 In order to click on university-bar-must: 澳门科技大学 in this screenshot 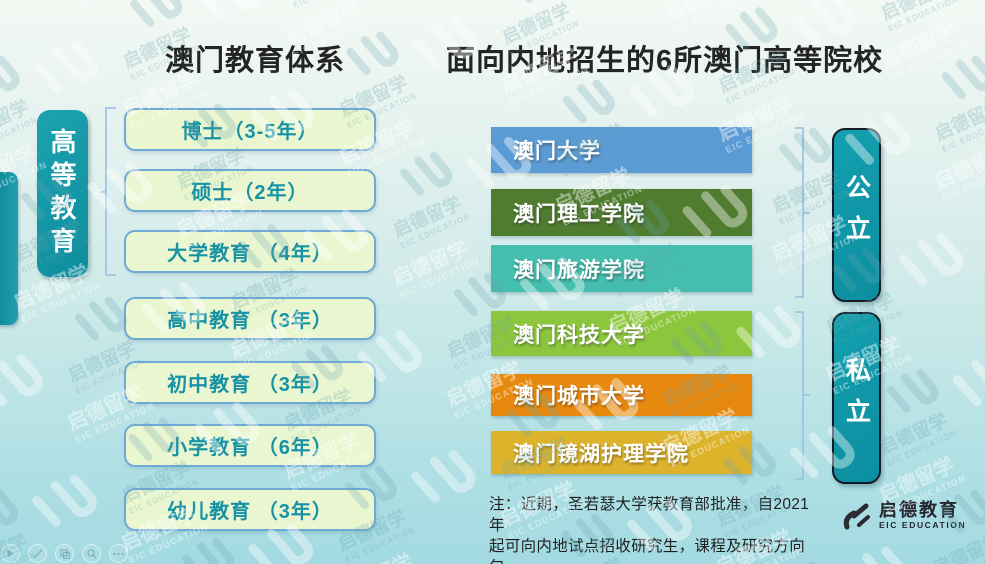, I will do `click(621, 333)`.